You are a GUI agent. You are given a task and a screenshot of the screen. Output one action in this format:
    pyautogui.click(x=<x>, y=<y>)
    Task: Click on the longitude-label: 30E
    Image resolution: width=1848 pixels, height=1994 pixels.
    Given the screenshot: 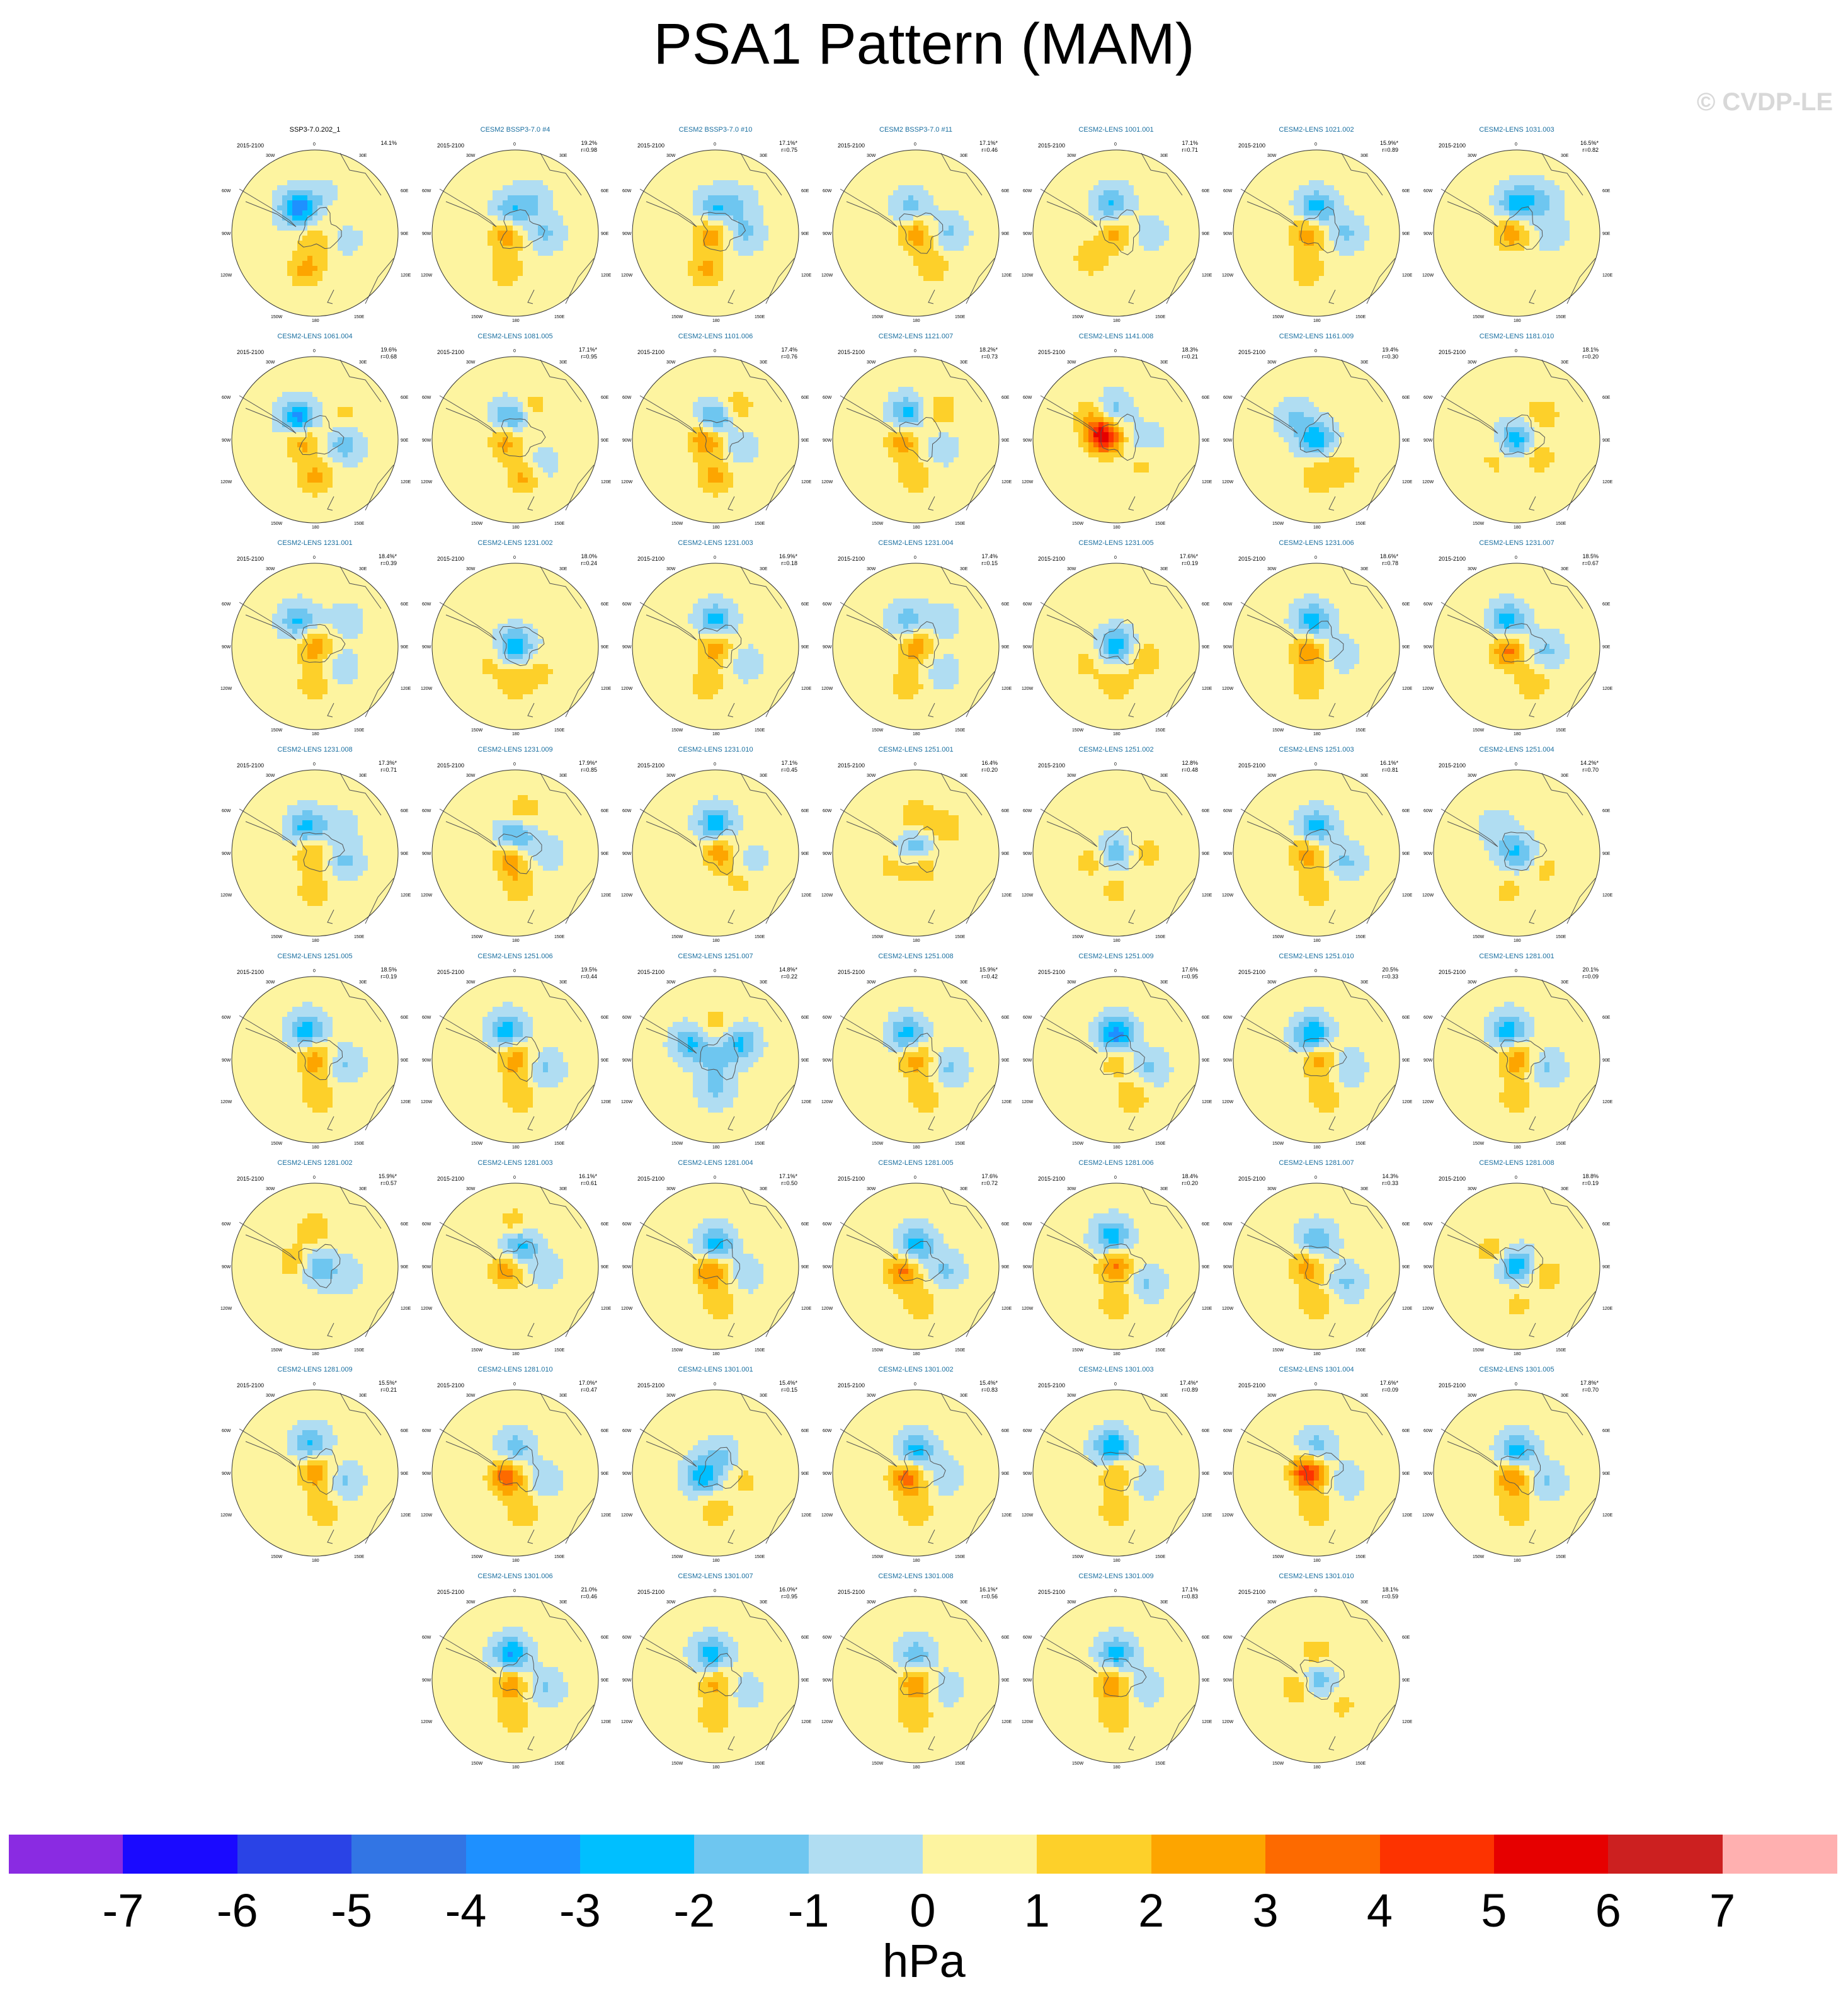 What is the action you would take?
    pyautogui.click(x=363, y=156)
    